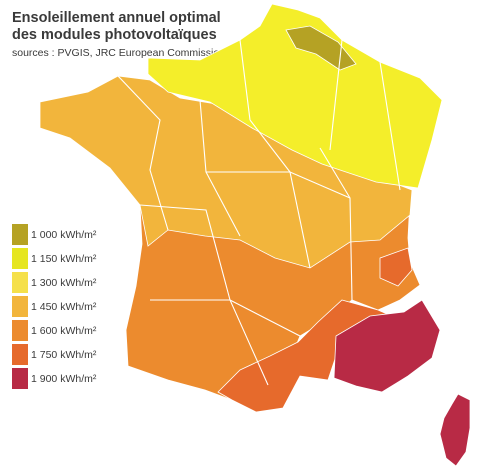  What do you see at coordinates (64, 355) in the screenshot?
I see `legend-label: 1 750 kWh/m²` at bounding box center [64, 355].